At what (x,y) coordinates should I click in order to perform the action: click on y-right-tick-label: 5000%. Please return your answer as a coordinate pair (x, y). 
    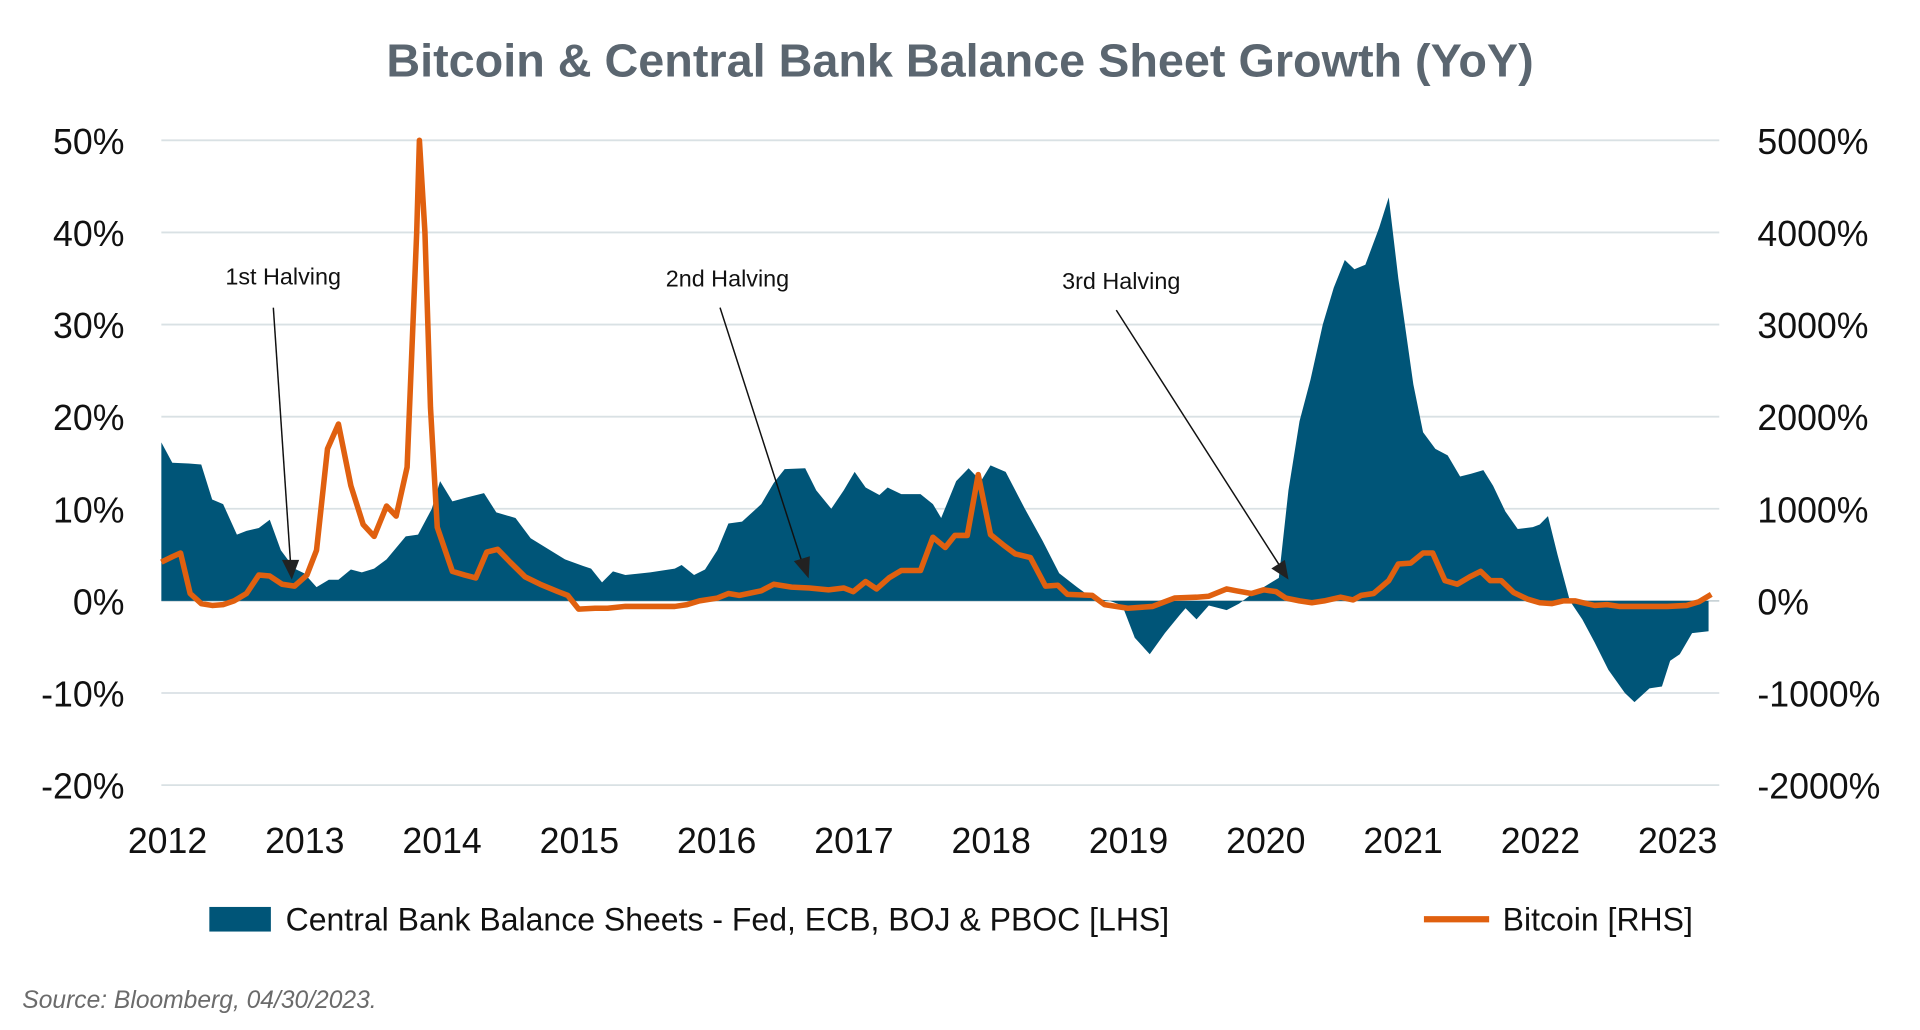
    Looking at the image, I should click on (1812, 142).